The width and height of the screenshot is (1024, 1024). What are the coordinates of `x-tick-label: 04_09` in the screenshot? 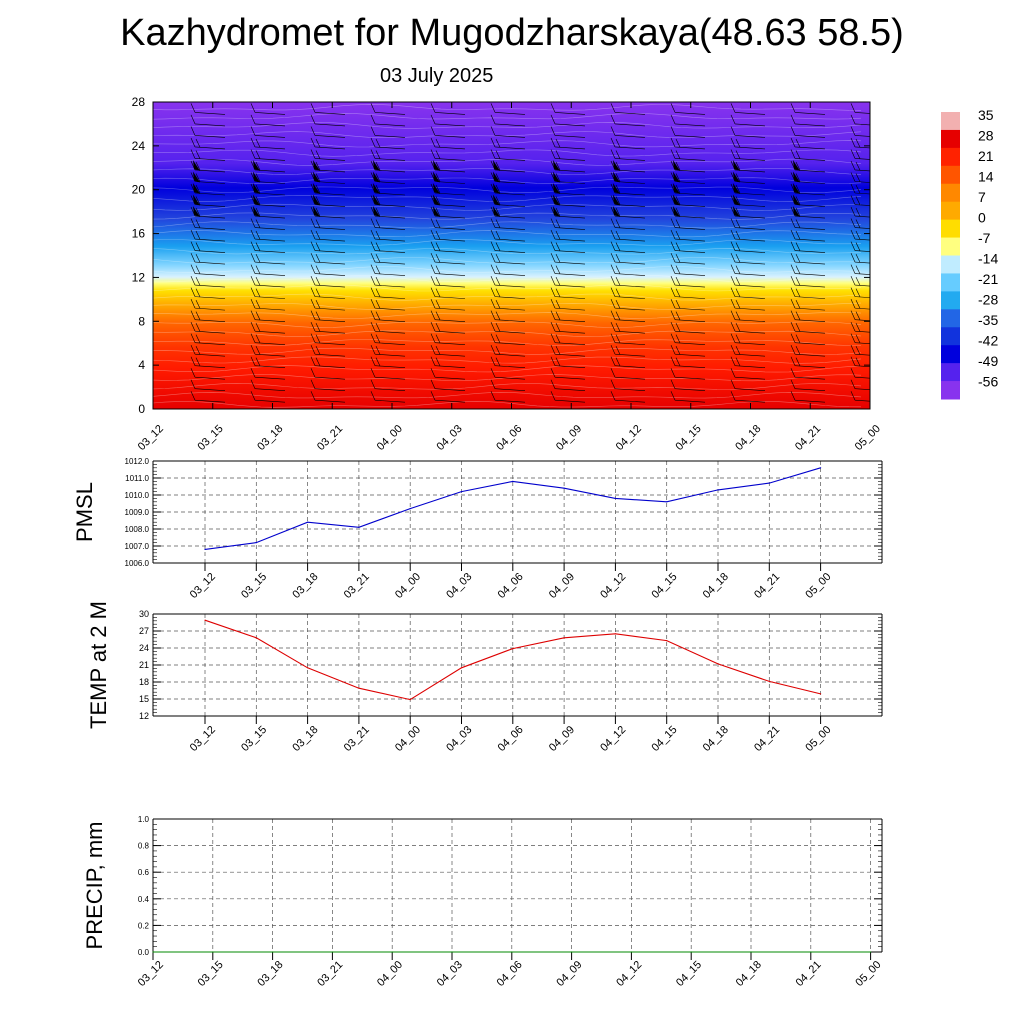 It's located at (569, 974).